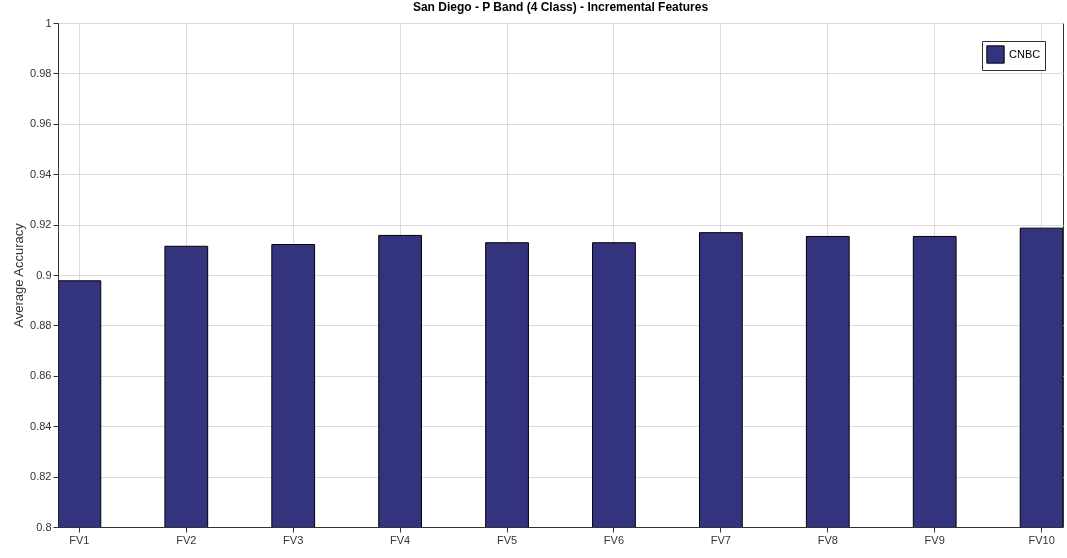  I want to click on x-tick-label: FV1, so click(79, 539).